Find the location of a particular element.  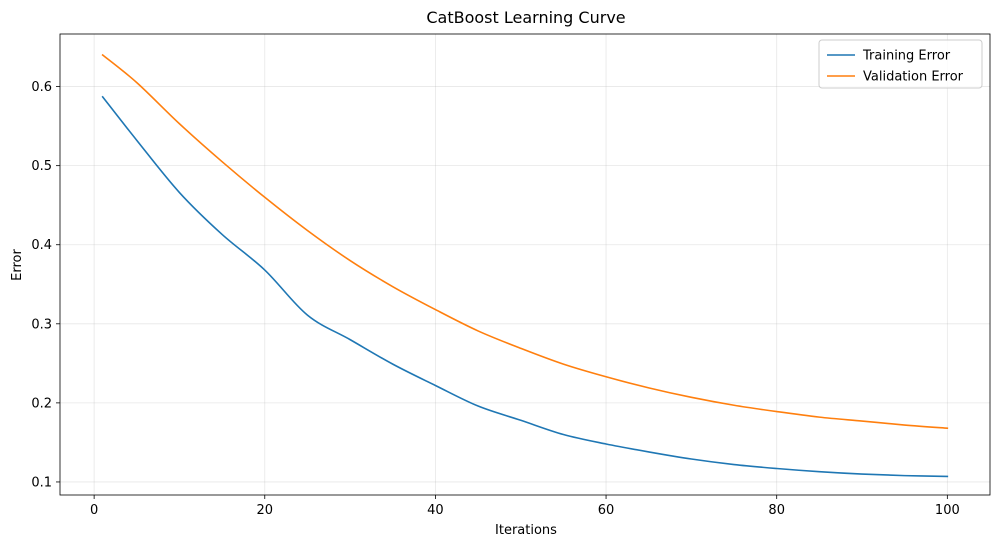

y-tick-label: 0.5 is located at coordinates (41, 166).